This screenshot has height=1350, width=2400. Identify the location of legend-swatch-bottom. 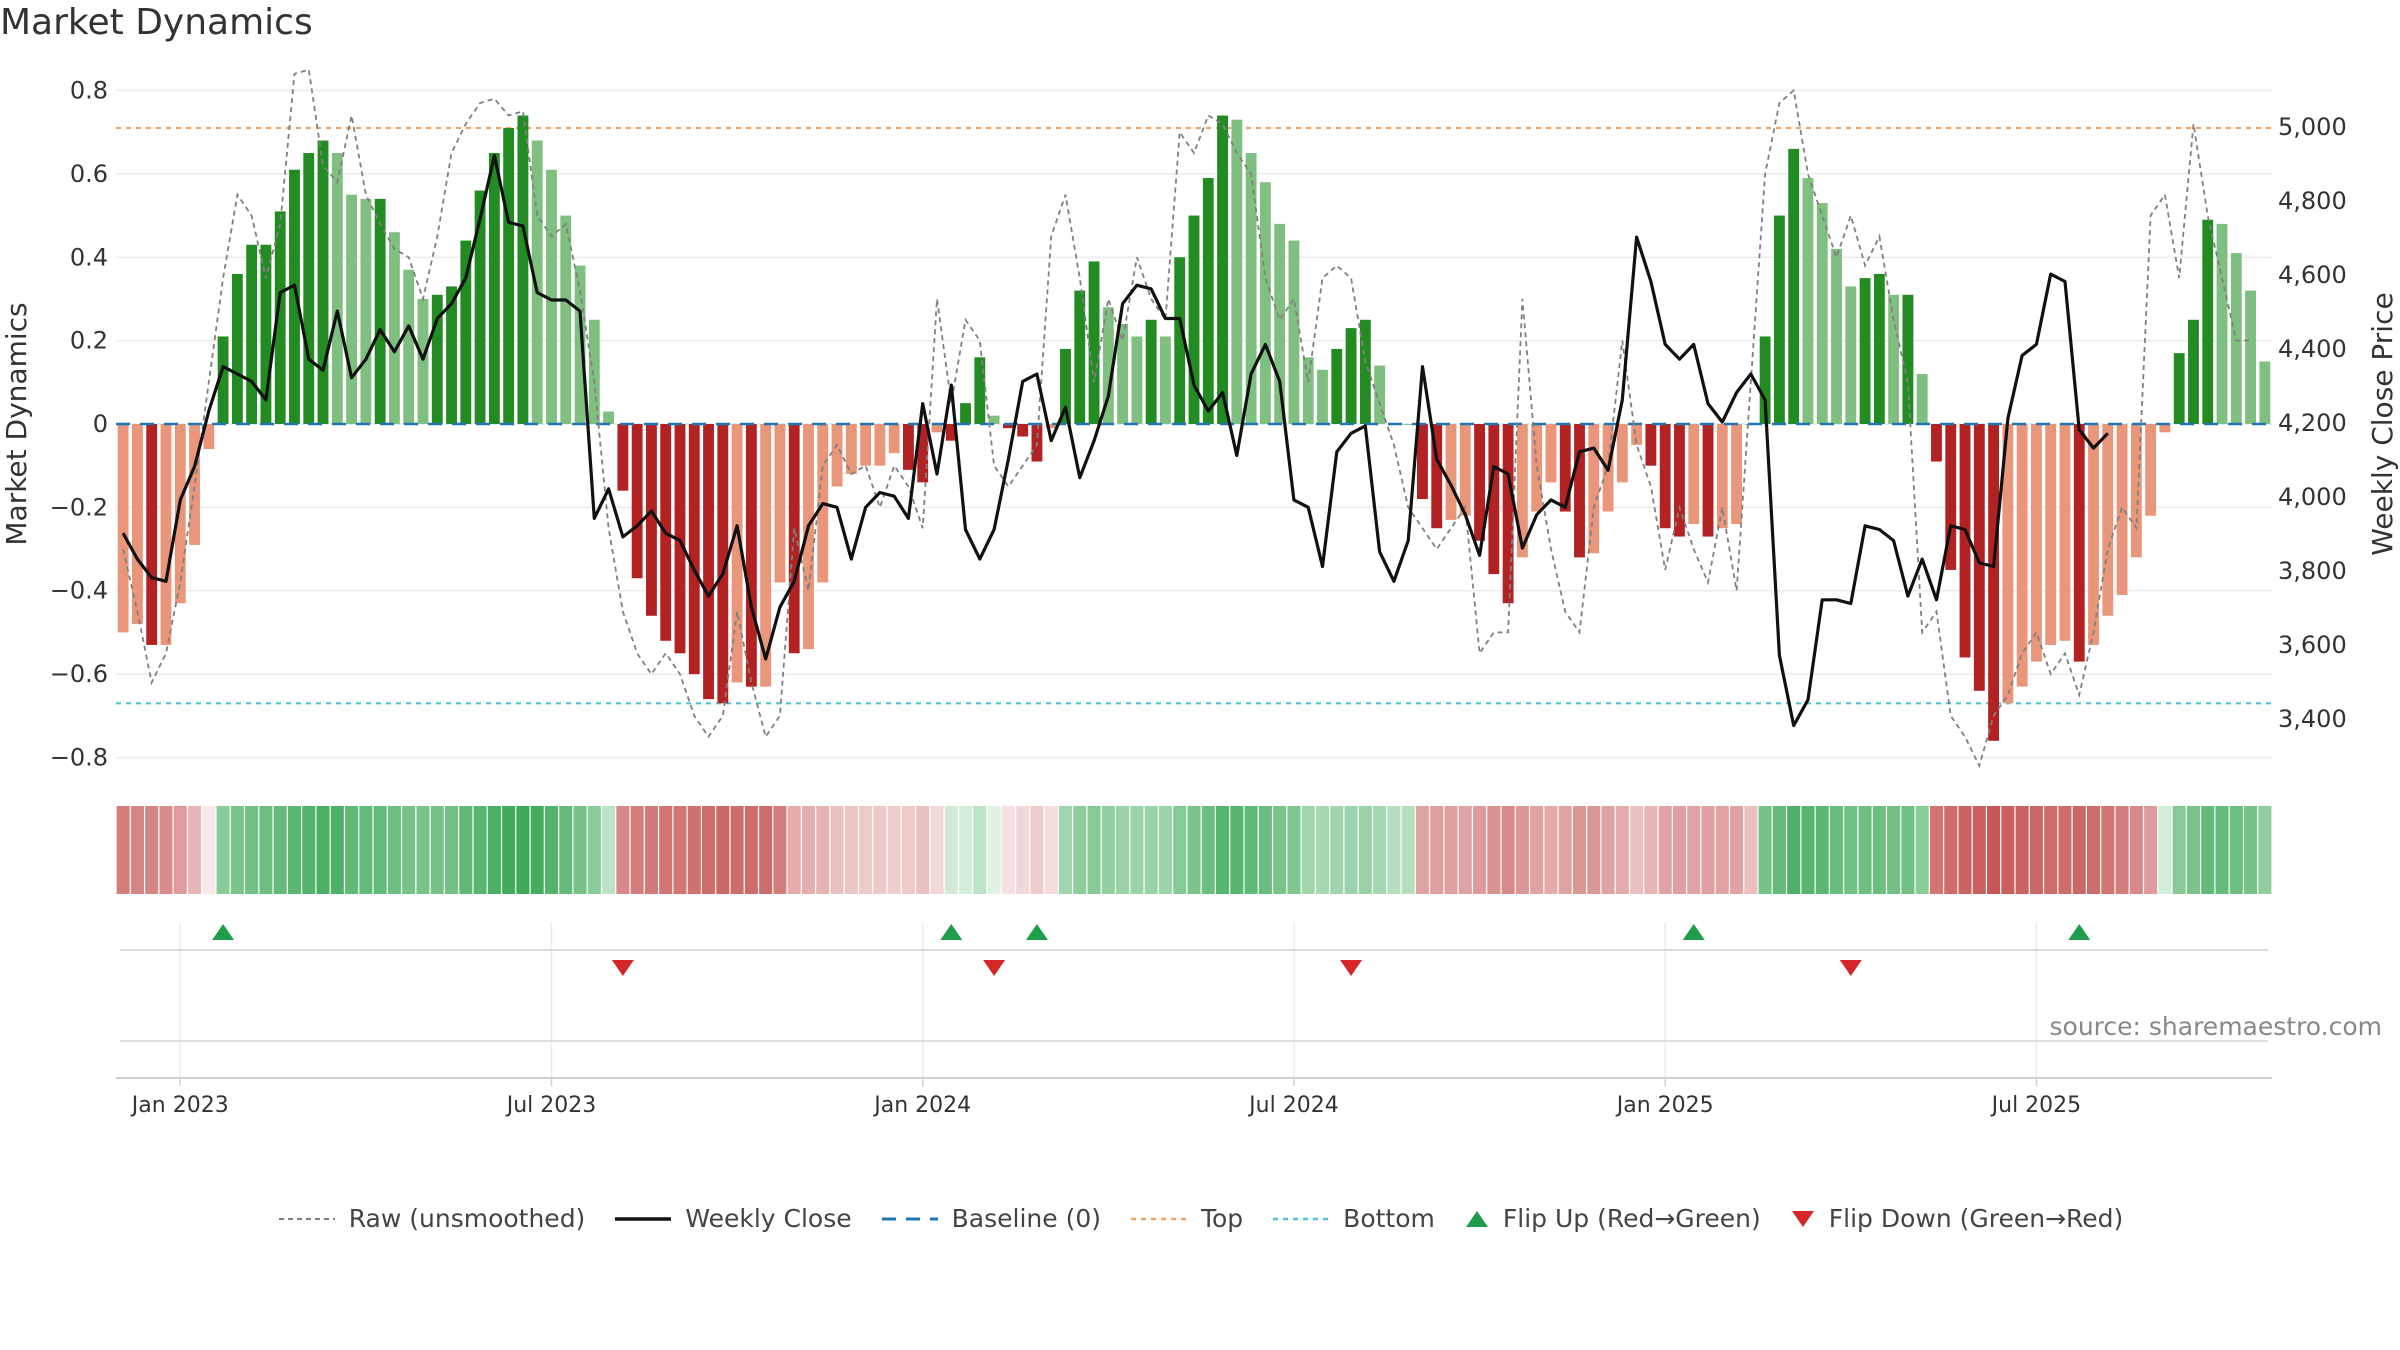
(1301, 1218).